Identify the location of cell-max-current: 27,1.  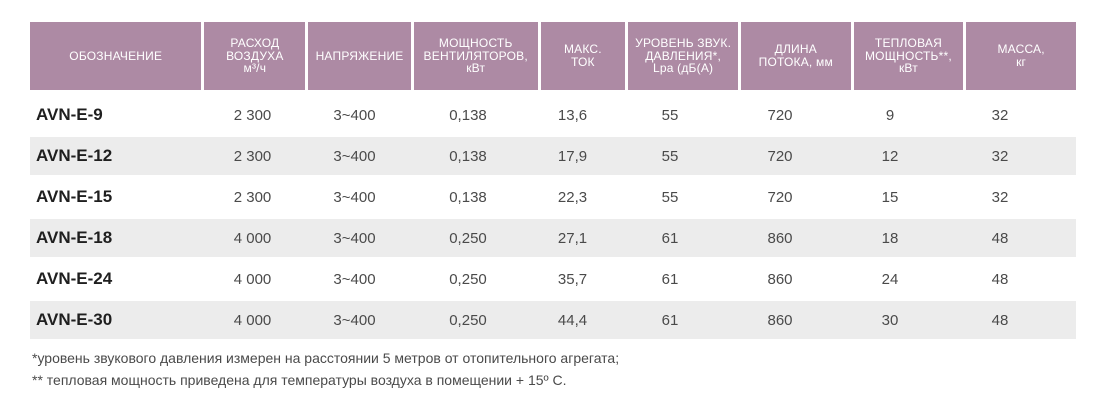
(572, 238).